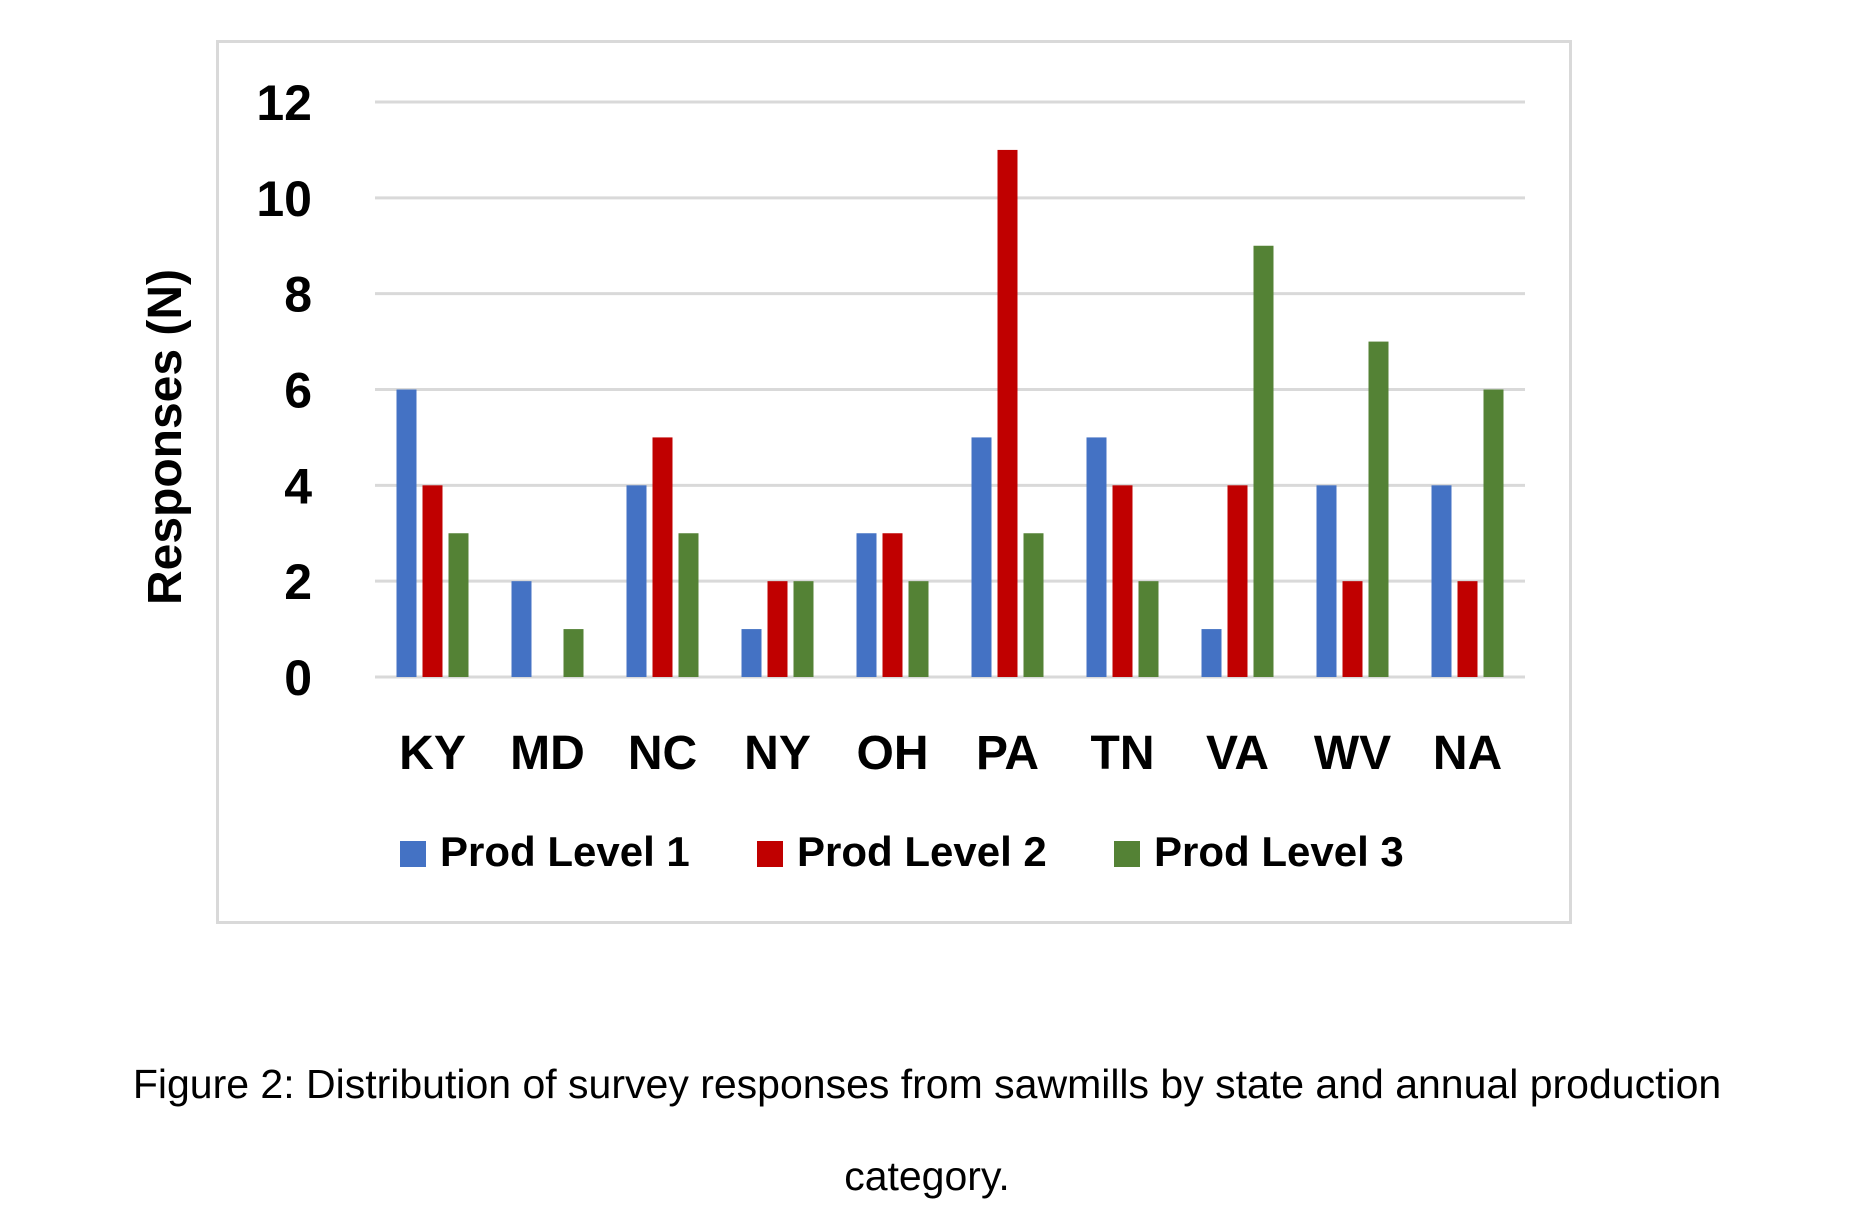 This screenshot has height=1222, width=1854. Describe the element at coordinates (777, 753) in the screenshot. I see `x-category-label: NY` at that location.